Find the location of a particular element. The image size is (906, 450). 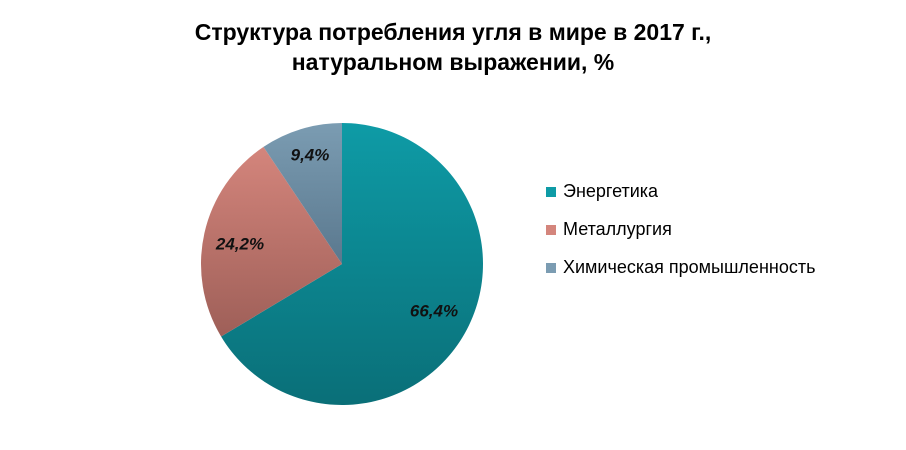

data-label-3: 9,4% is located at coordinates (310, 154).